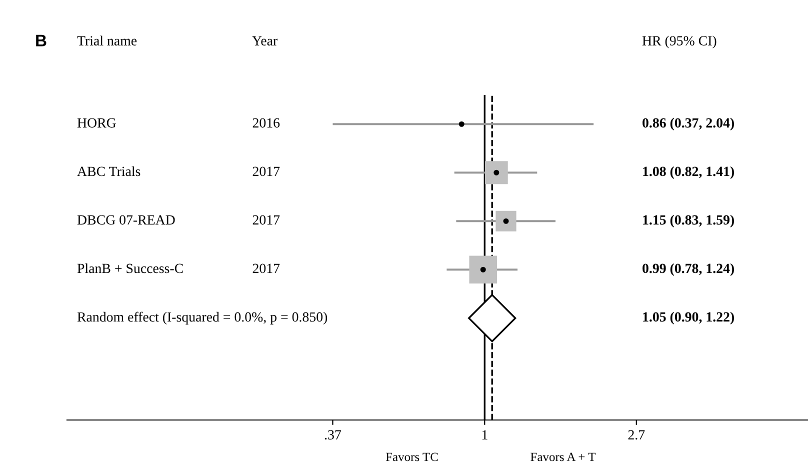  I want to click on annotation: 2016, so click(266, 123).